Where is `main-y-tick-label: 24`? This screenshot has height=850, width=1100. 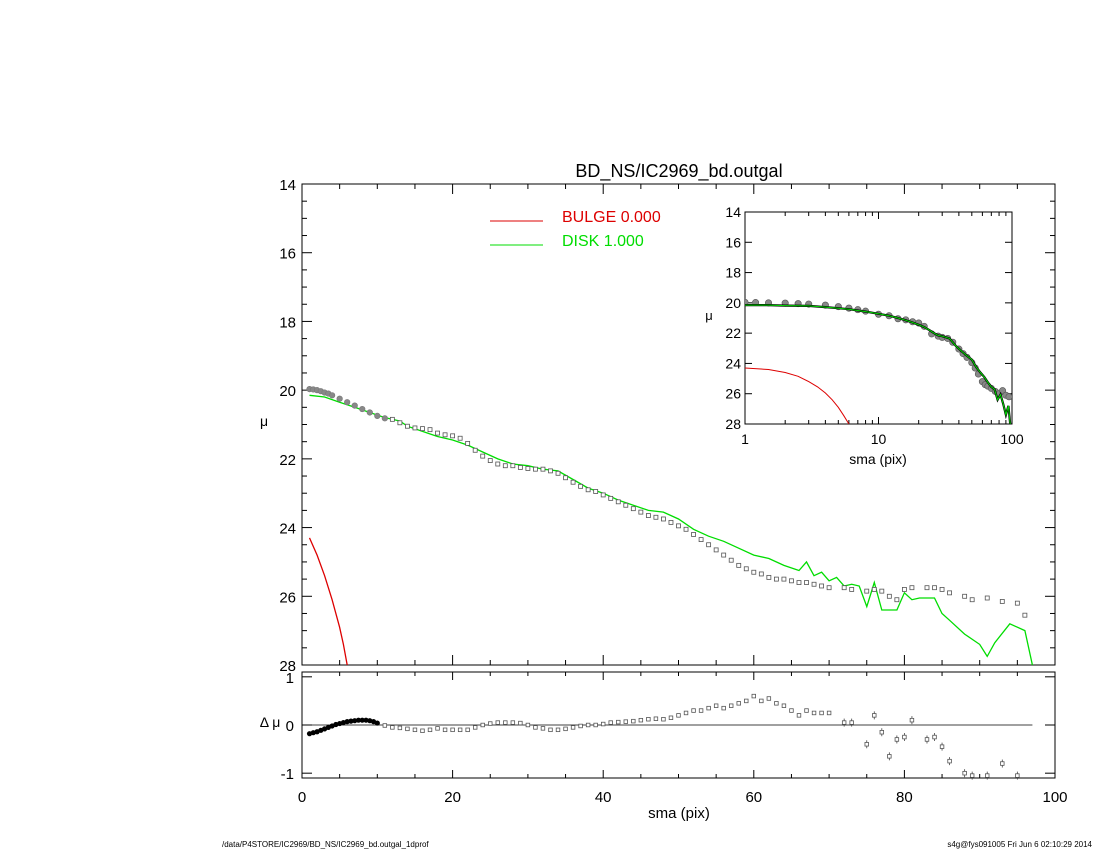
main-y-tick-label: 24 is located at coordinates (287, 529).